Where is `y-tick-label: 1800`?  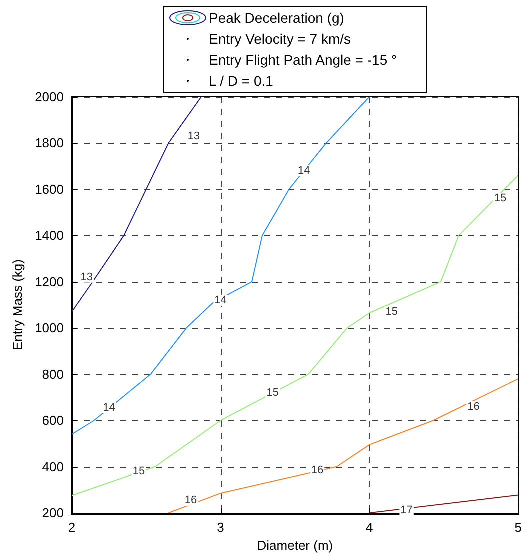
y-tick-label: 1800 is located at coordinates (49, 143).